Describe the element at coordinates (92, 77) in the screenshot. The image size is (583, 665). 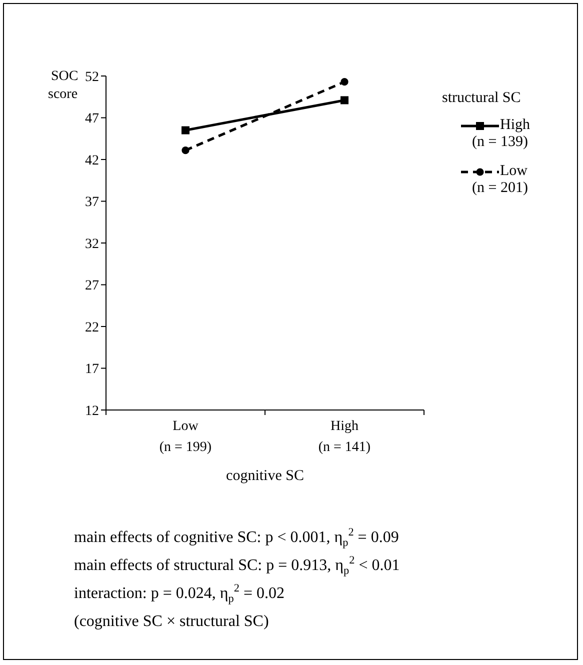
I see `y-tick-label: 52` at that location.